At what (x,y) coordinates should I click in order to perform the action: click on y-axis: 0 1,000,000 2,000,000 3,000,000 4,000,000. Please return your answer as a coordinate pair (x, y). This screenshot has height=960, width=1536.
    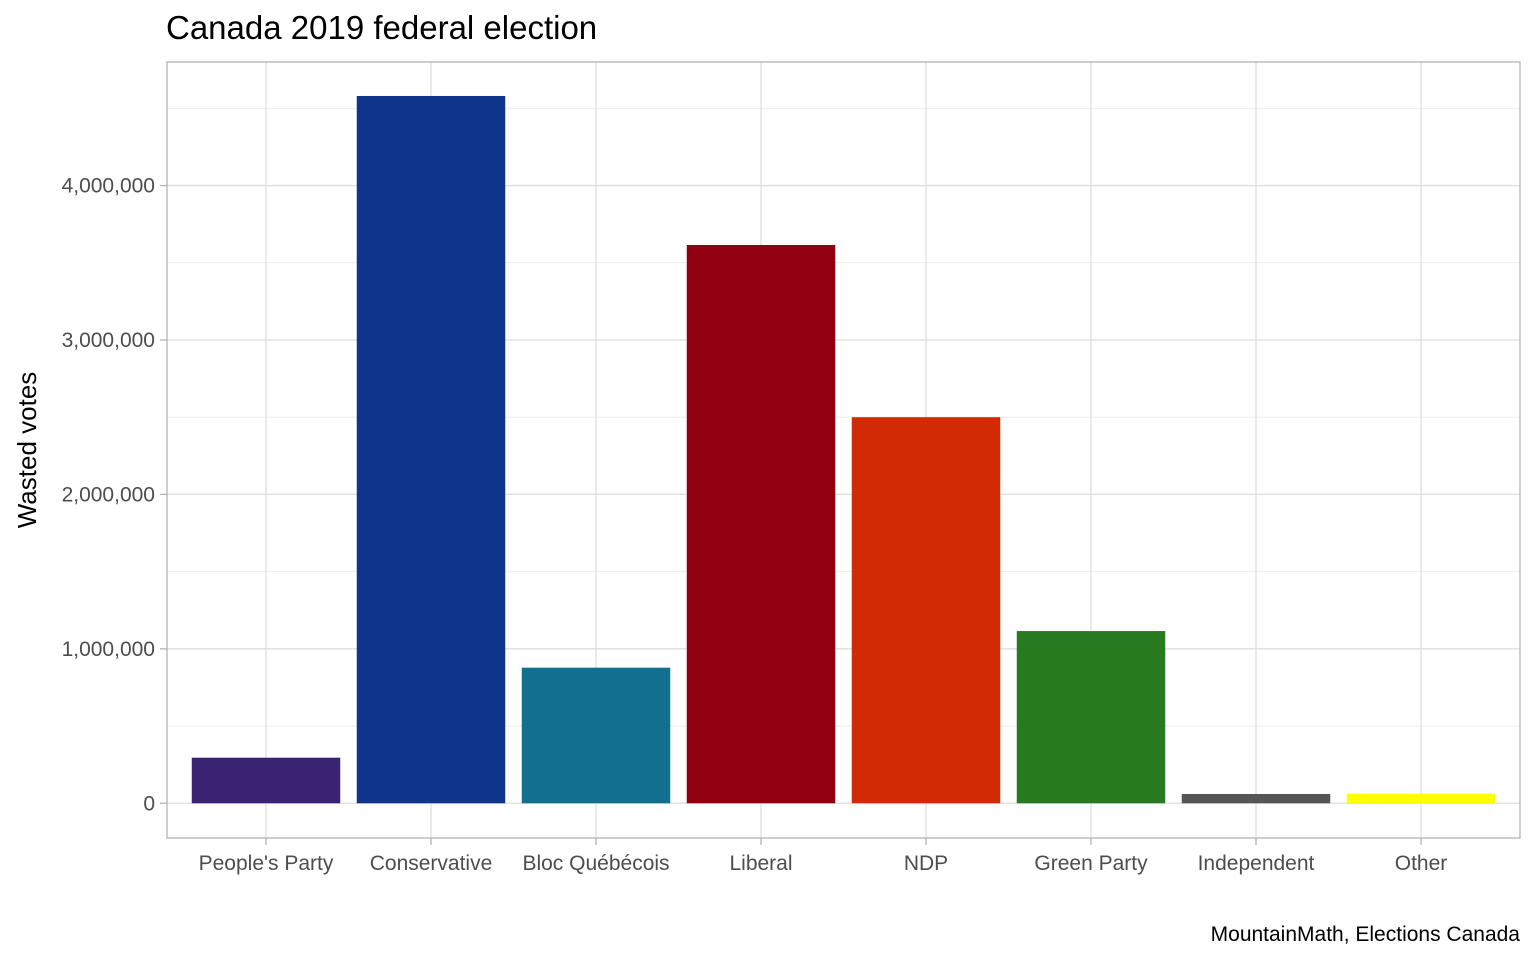
    Looking at the image, I should click on (114, 495).